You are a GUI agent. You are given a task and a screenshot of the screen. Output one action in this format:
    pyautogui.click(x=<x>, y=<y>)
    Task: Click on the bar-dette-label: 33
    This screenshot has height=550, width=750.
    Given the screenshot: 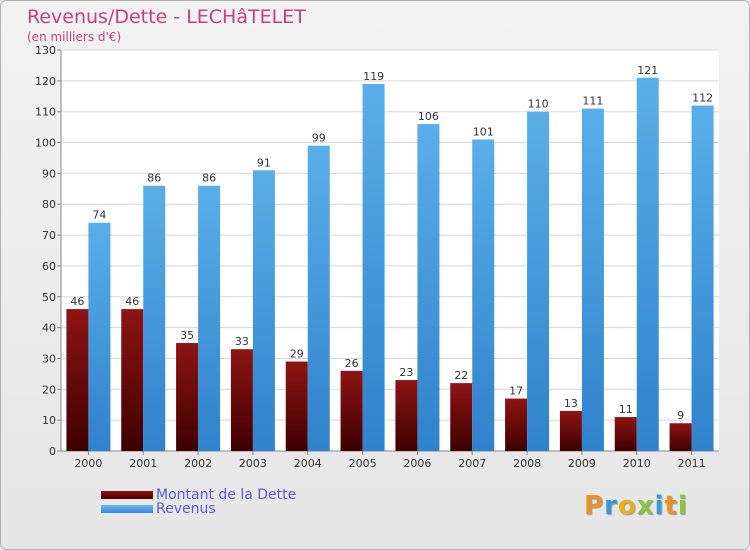 What is the action you would take?
    pyautogui.click(x=242, y=341)
    